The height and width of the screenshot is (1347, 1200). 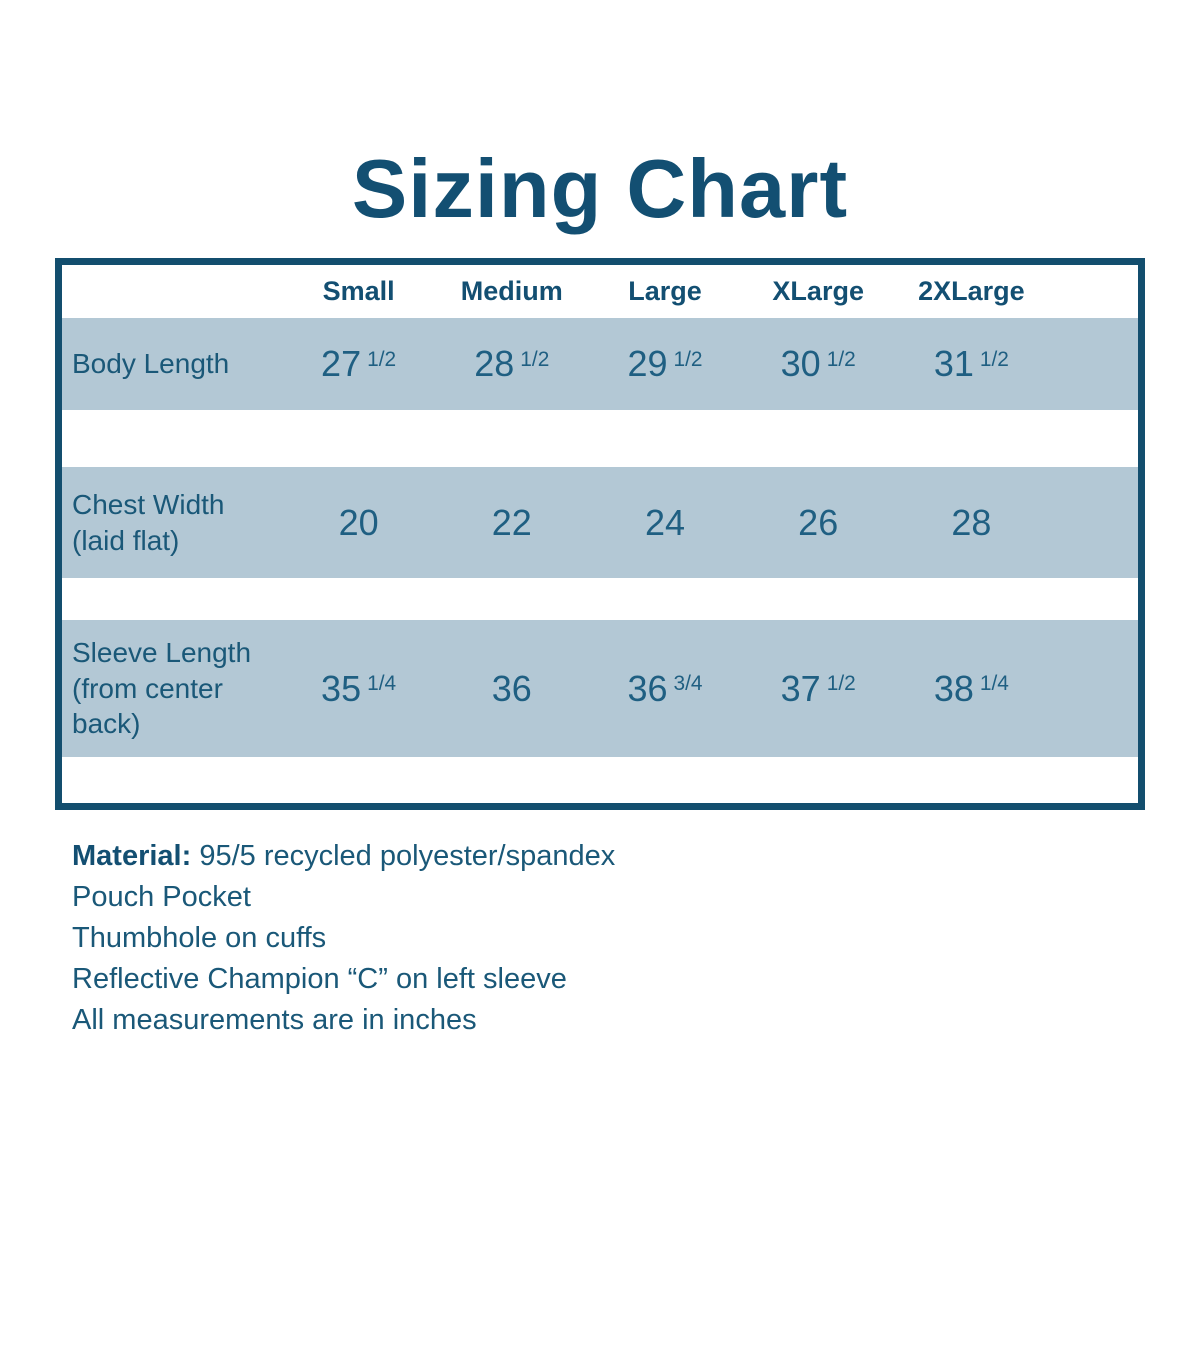 What do you see at coordinates (359, 363) in the screenshot?
I see `size-value: 27 1/2` at bounding box center [359, 363].